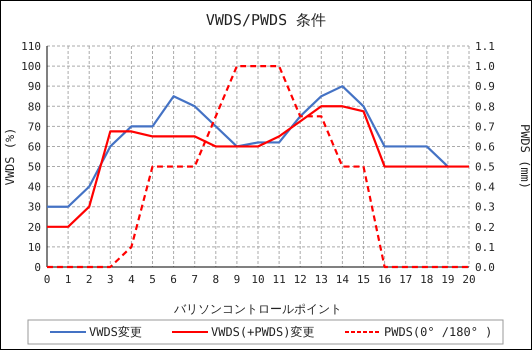 Image resolution: width=532 pixels, height=350 pixels. What do you see at coordinates (115, 332) in the screenshot?
I see `legend-label: VWDS変更` at bounding box center [115, 332].